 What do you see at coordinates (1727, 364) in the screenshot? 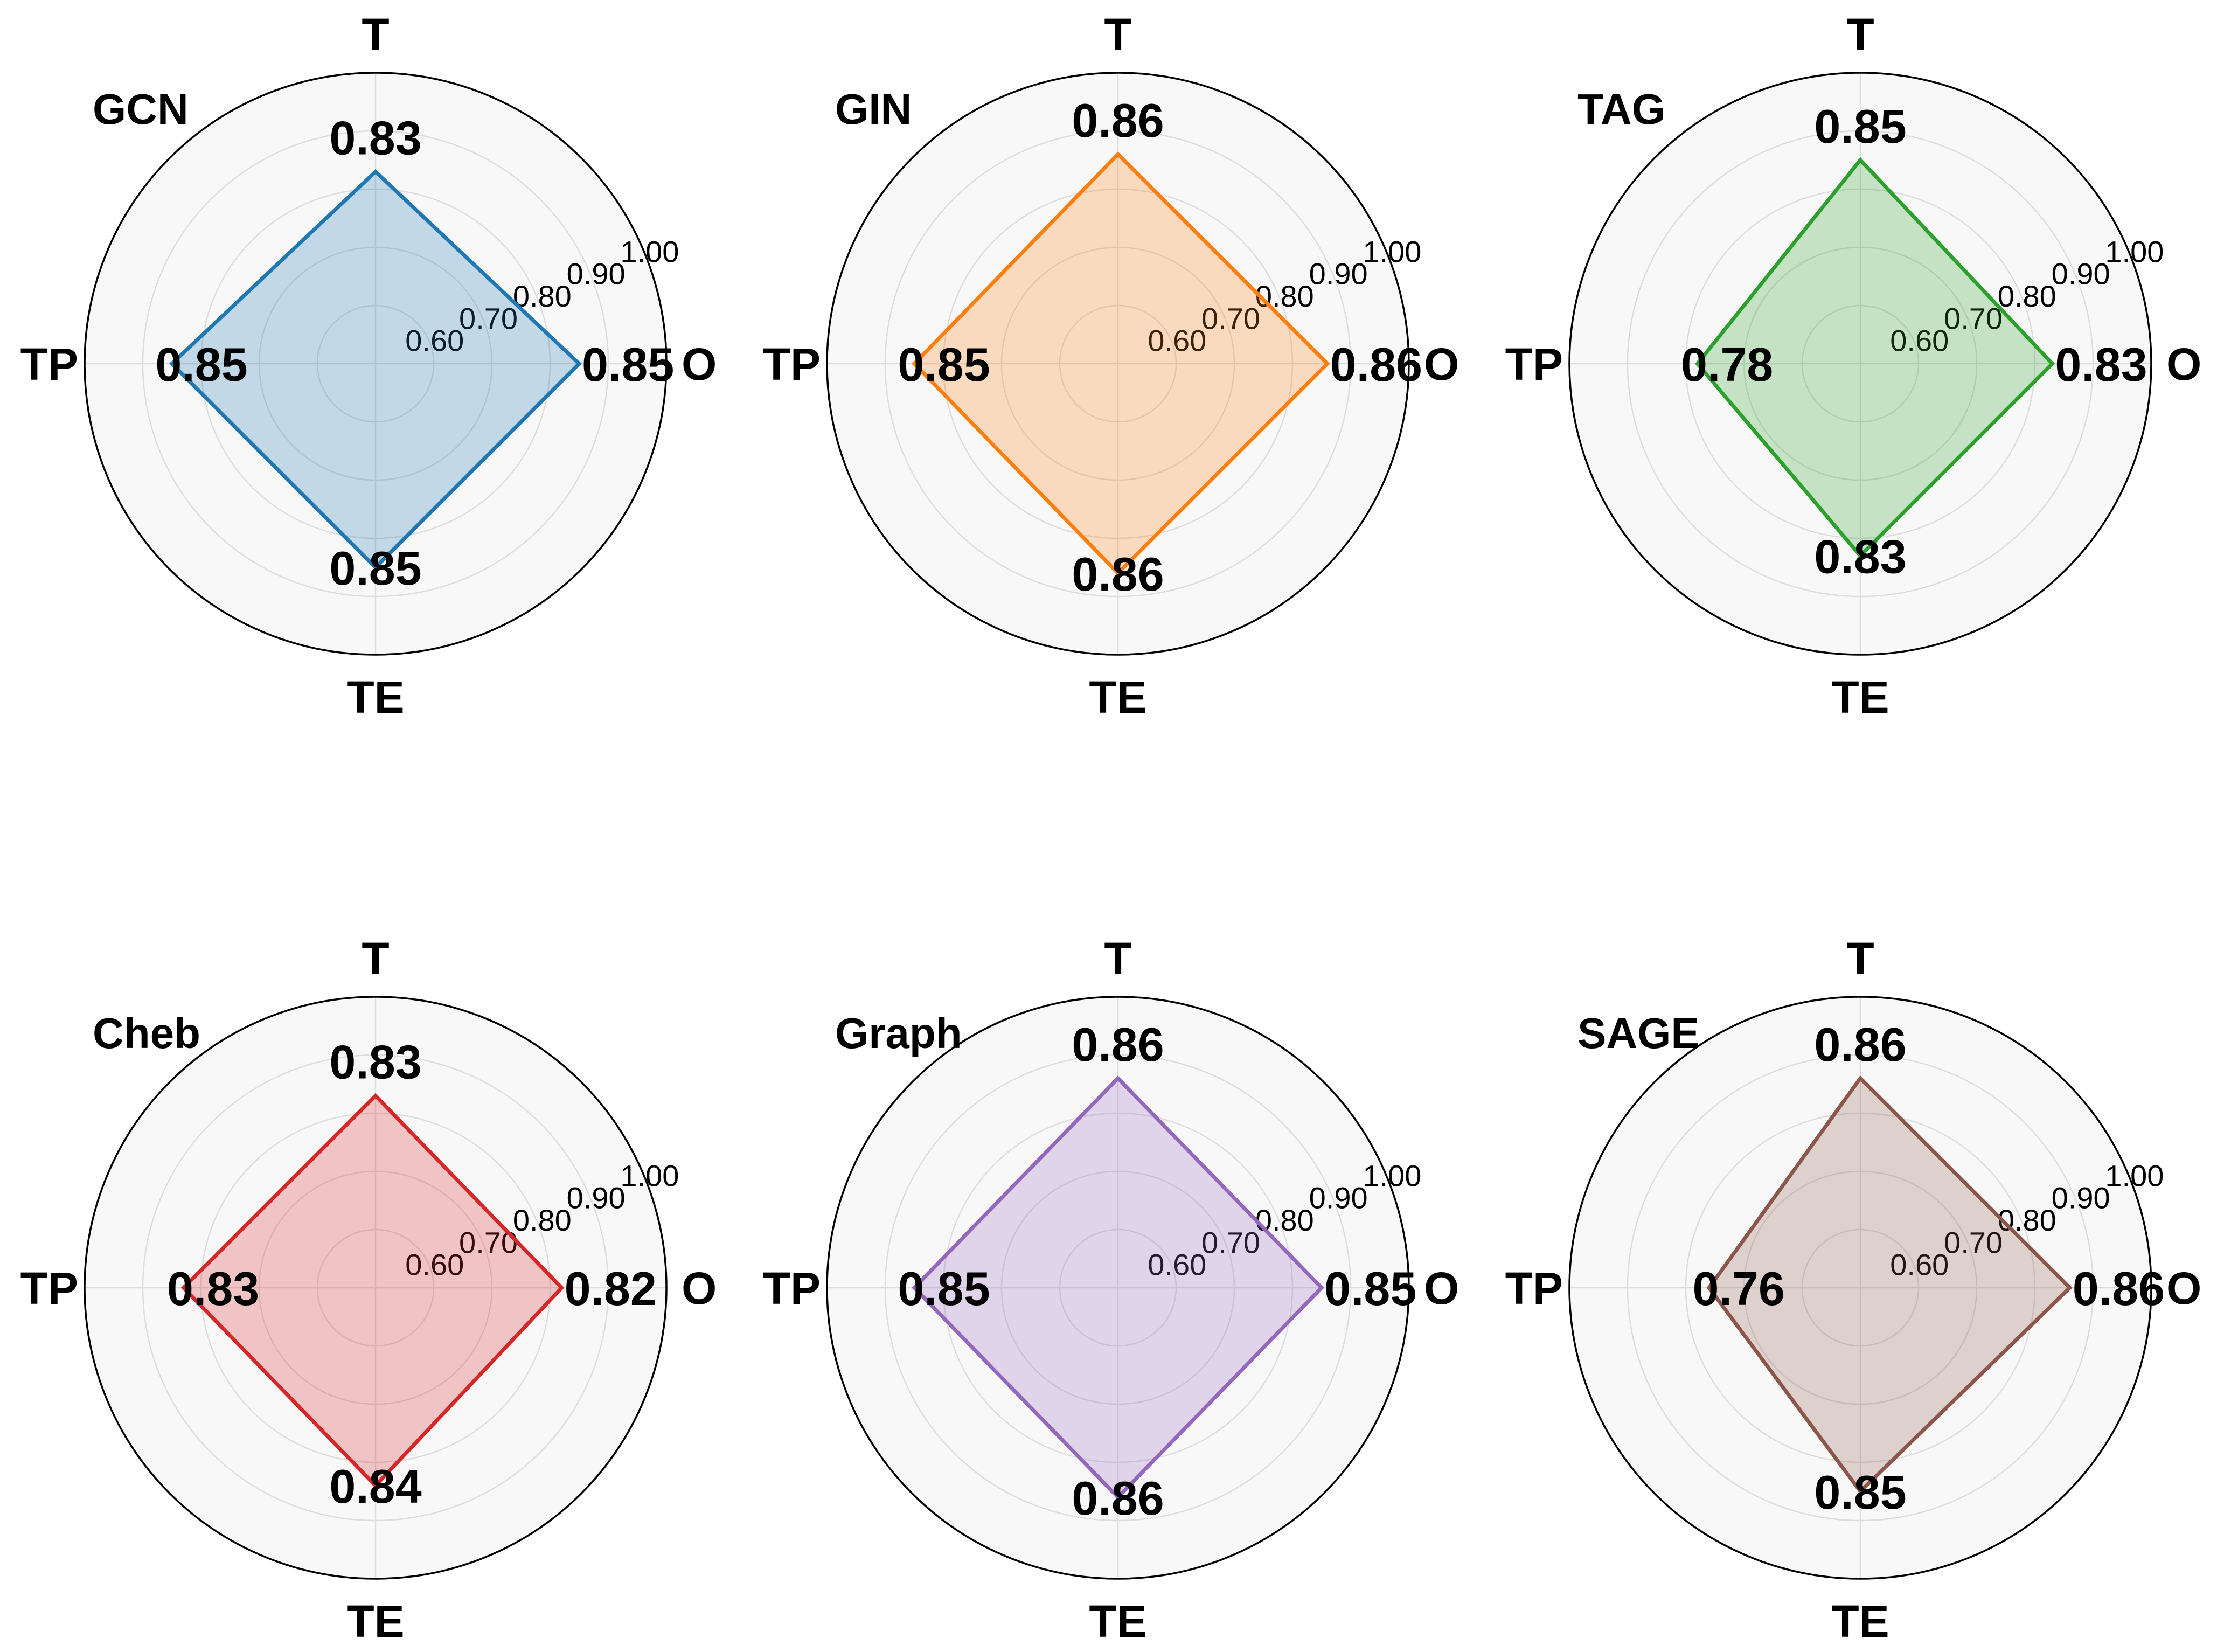
I see `value-label-tp: 0.78` at bounding box center [1727, 364].